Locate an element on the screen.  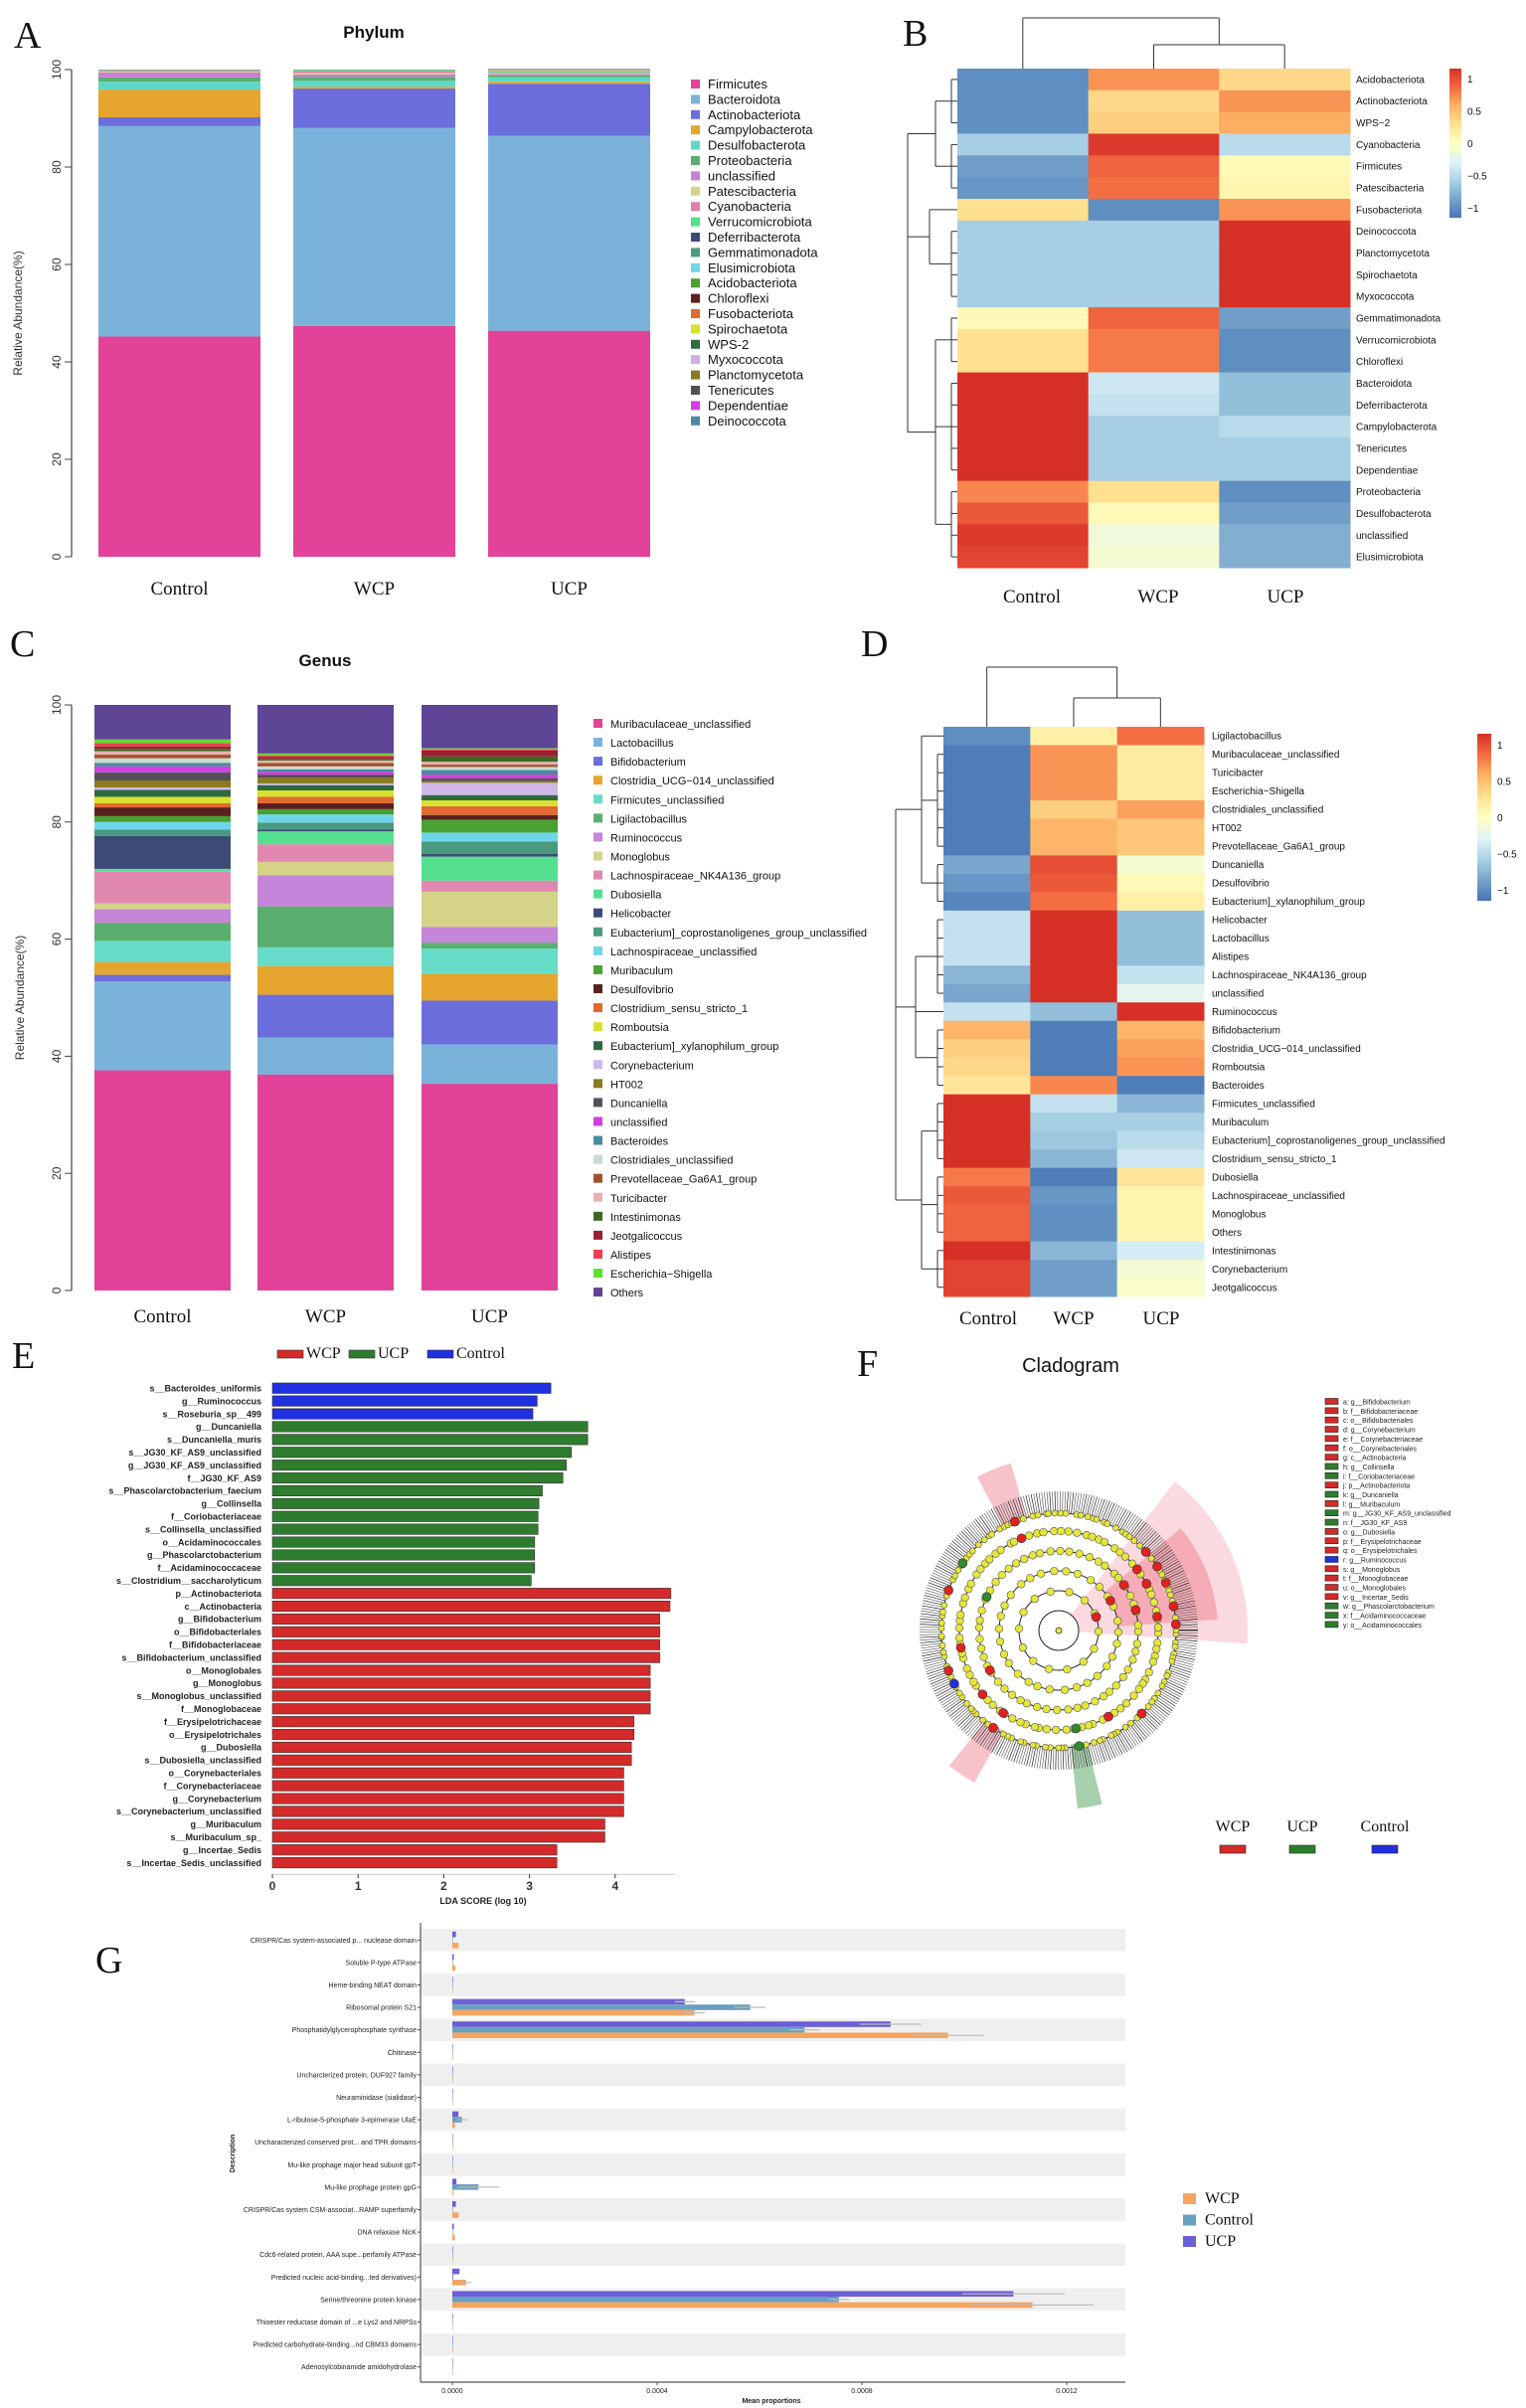
x-tick-label: 3 is located at coordinates (529, 1886).